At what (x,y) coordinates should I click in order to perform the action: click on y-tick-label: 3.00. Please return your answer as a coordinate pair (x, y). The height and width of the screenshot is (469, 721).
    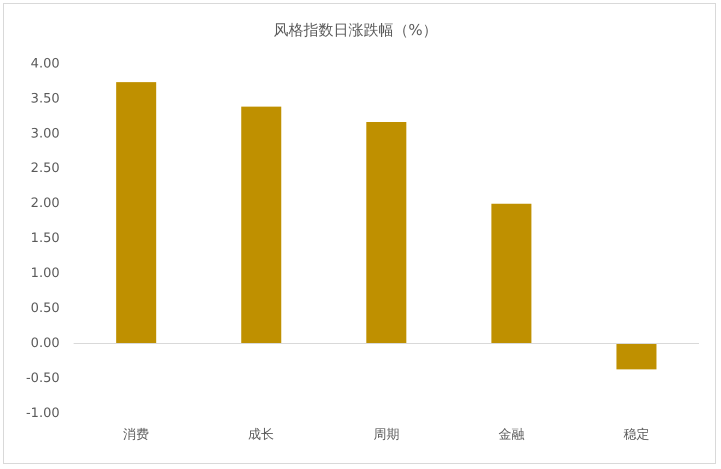
    Looking at the image, I should click on (45, 134).